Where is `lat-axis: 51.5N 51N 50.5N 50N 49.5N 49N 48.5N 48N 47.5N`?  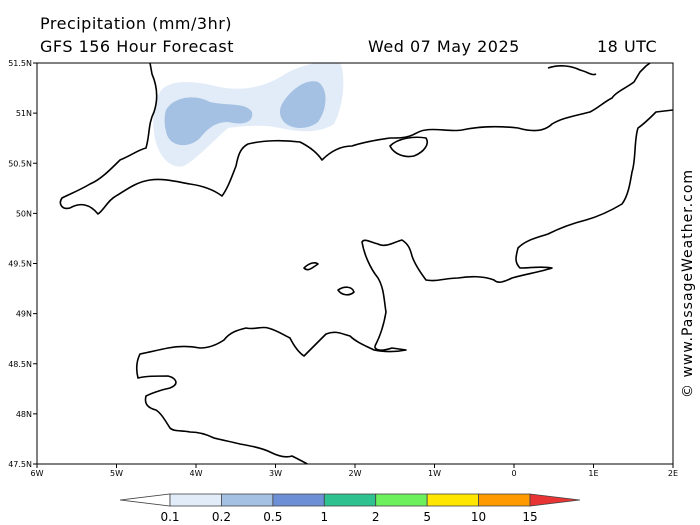
lat-axis: 51.5N 51N 50.5N 50N 49.5N 49N 48.5N 48N 47.5N is located at coordinates (22, 264).